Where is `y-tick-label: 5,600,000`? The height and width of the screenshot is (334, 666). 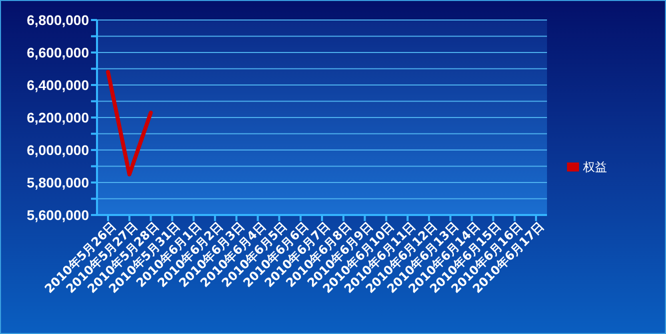
y-tick-label: 5,600,000 is located at coordinates (58, 214).